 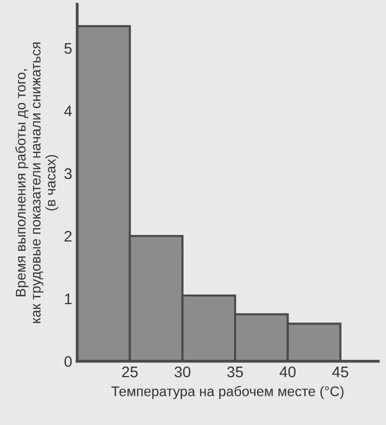 What do you see at coordinates (68, 48) in the screenshot?
I see `y-tick-label: 5` at bounding box center [68, 48].